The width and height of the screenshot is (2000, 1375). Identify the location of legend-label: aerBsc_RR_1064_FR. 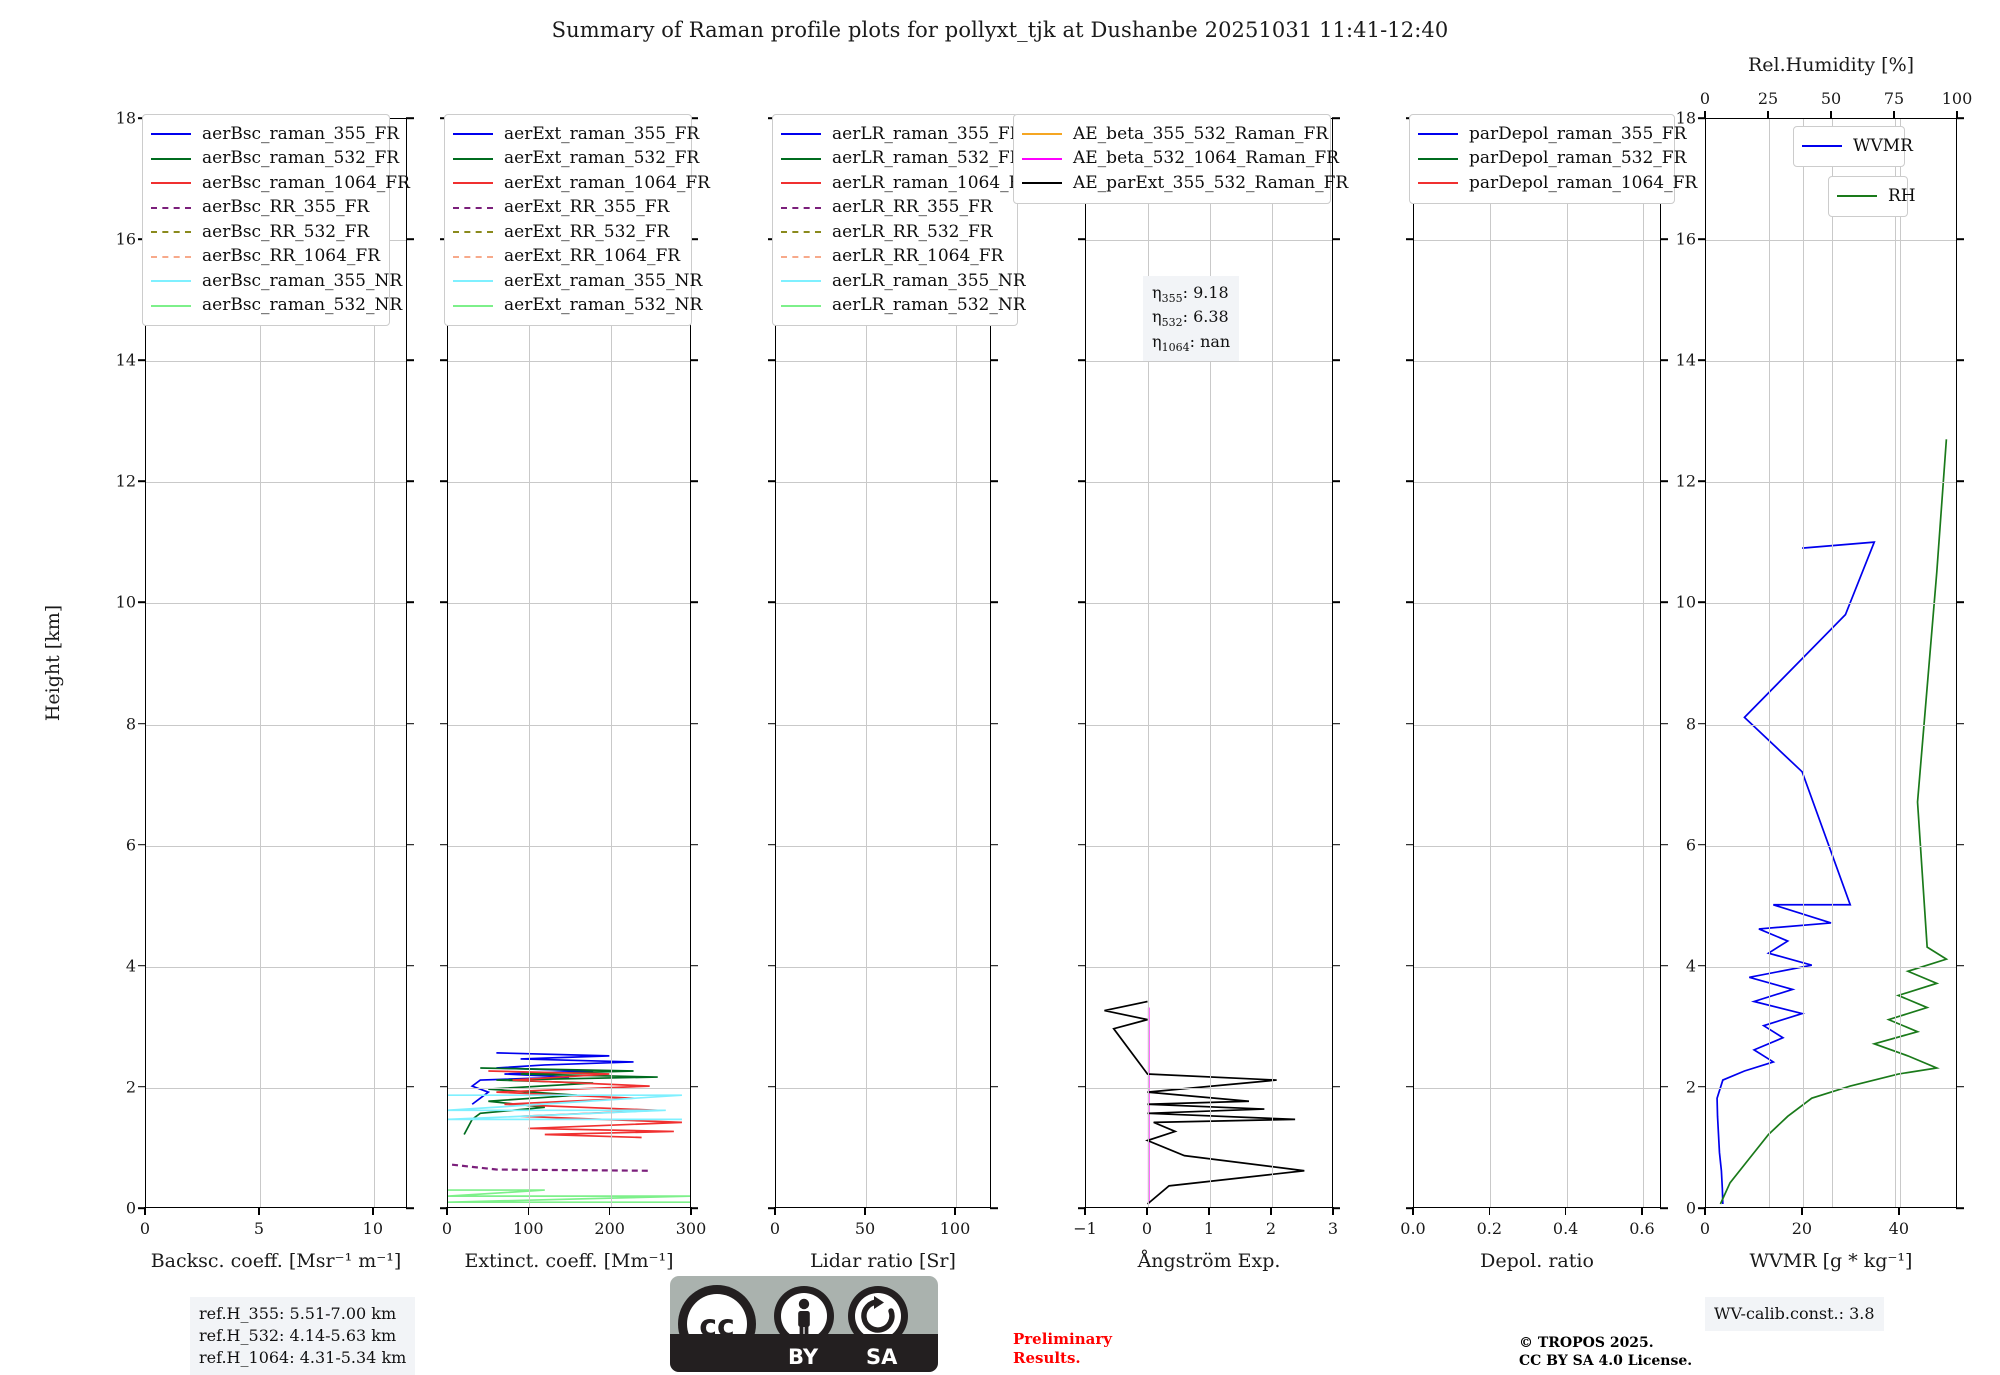
(291, 256).